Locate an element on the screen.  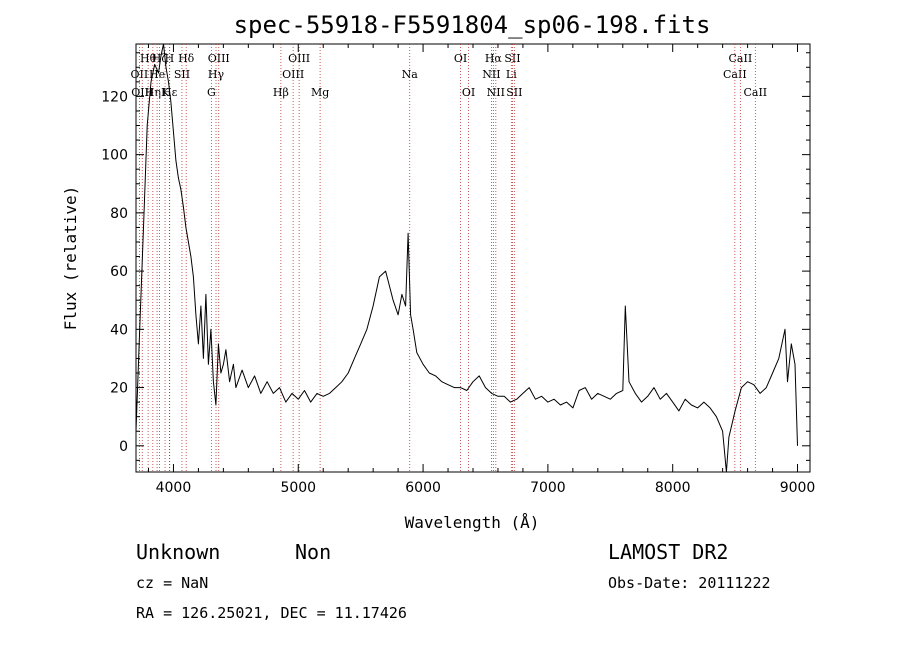
y-axis-label: Flux (relative) is located at coordinates (70, 258).